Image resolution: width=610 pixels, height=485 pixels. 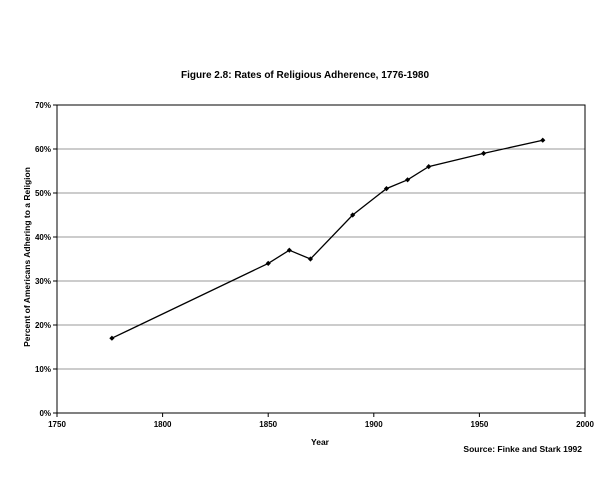 I want to click on y-tick-label-30: 30%, so click(x=43, y=281).